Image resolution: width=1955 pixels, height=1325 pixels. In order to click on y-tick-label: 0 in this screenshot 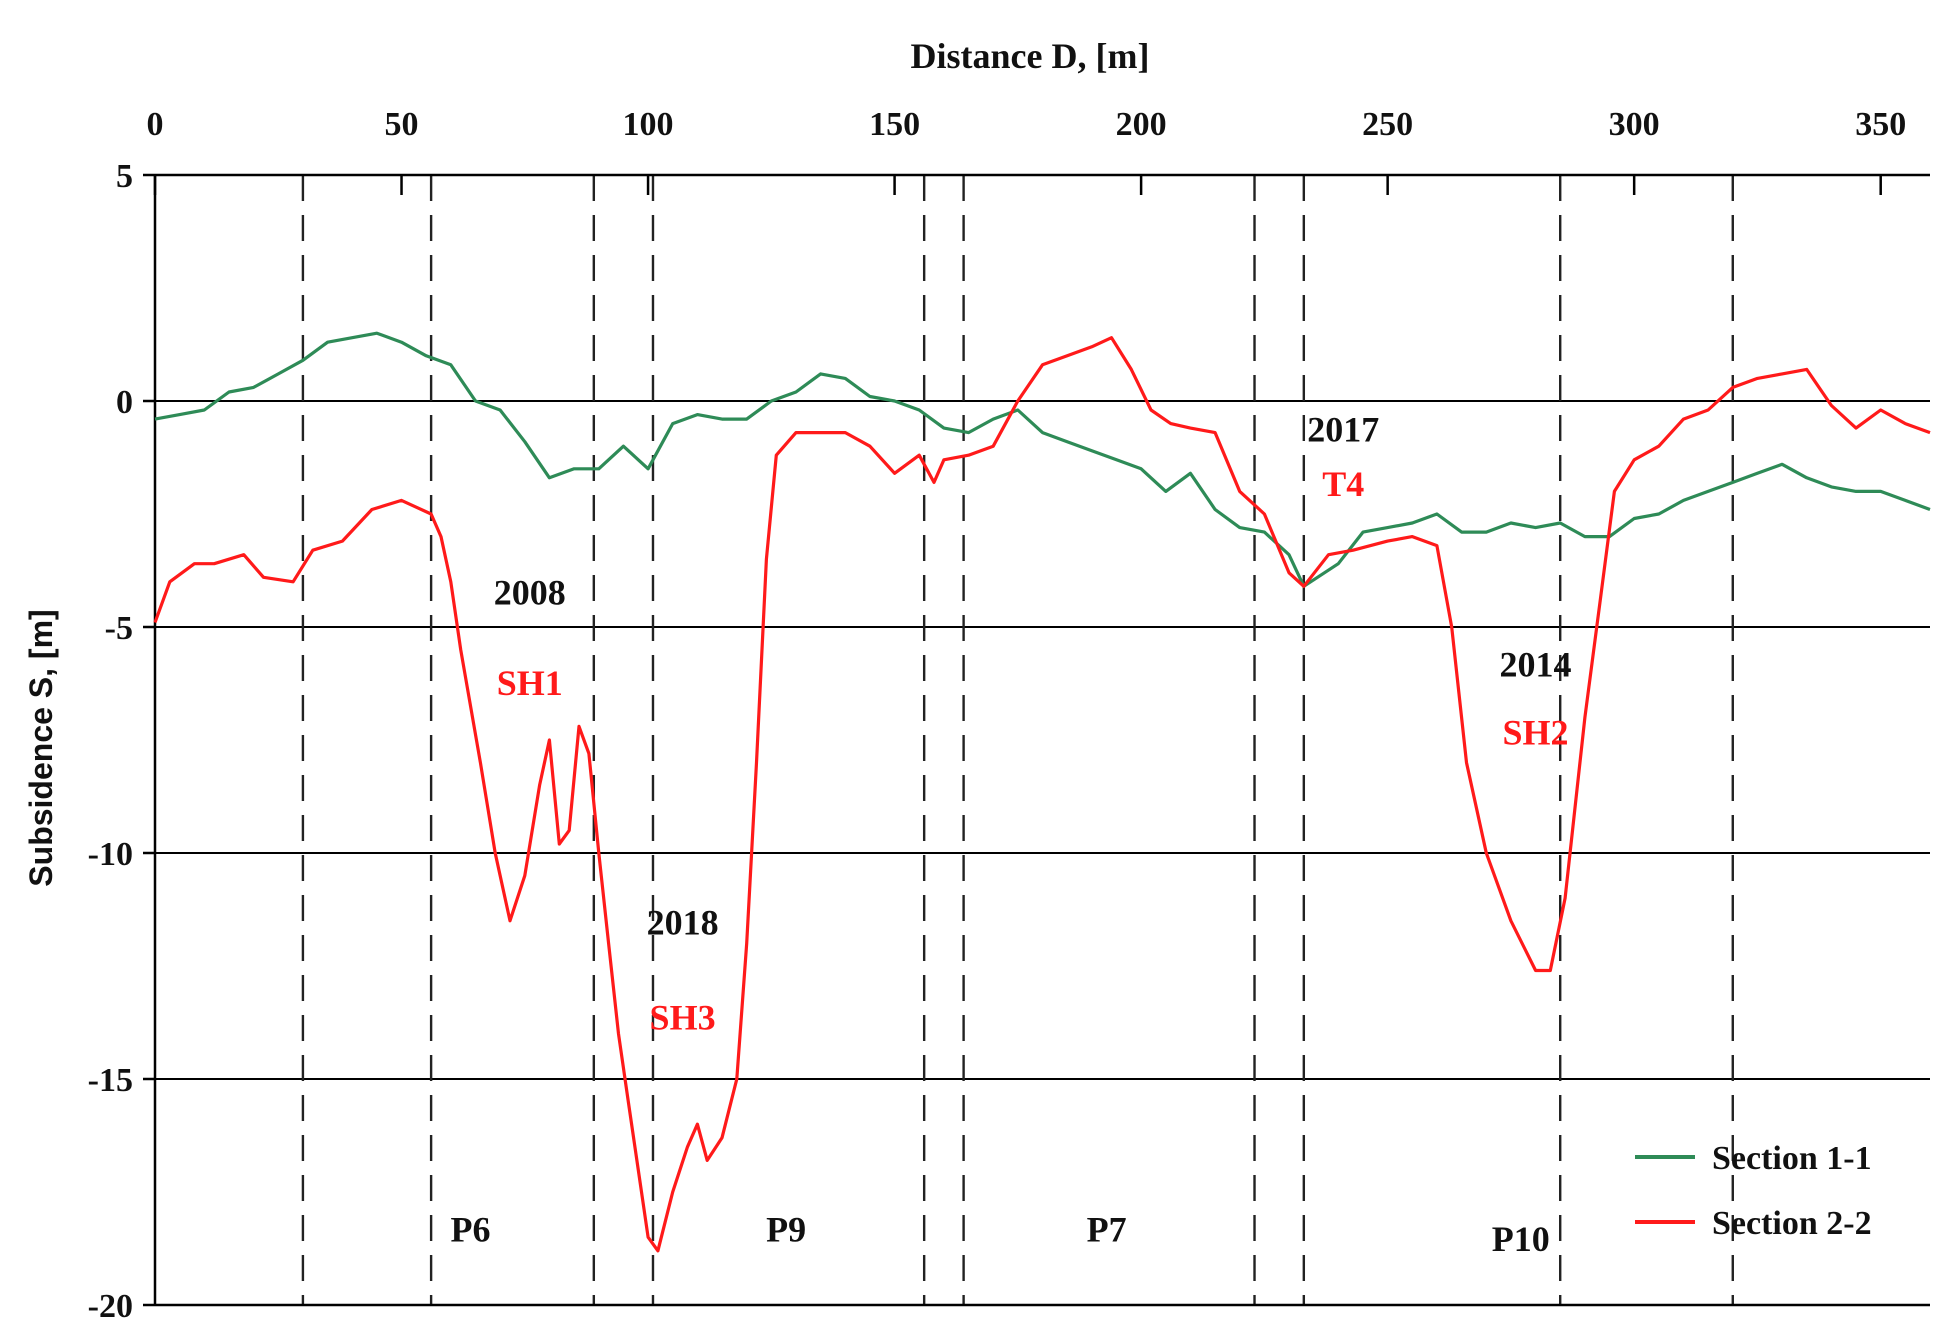, I will do `click(124, 402)`.